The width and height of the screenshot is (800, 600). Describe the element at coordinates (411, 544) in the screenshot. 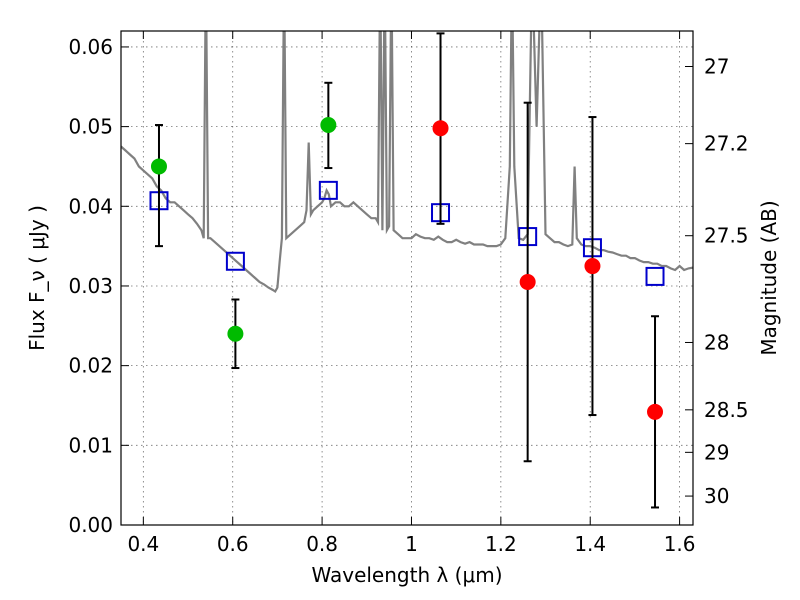

I see `x-tick-label: 1` at that location.